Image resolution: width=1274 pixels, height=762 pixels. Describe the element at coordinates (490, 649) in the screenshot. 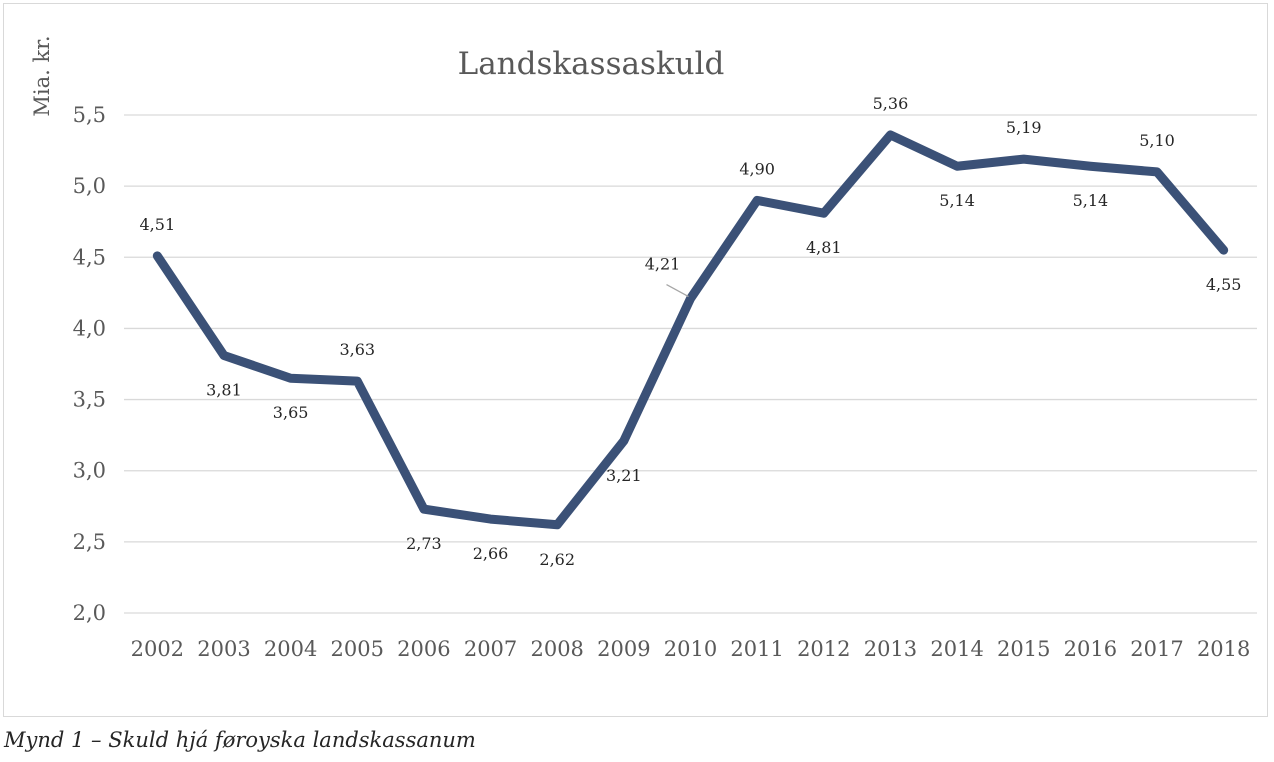

I see `x-tick-label: 2007` at that location.